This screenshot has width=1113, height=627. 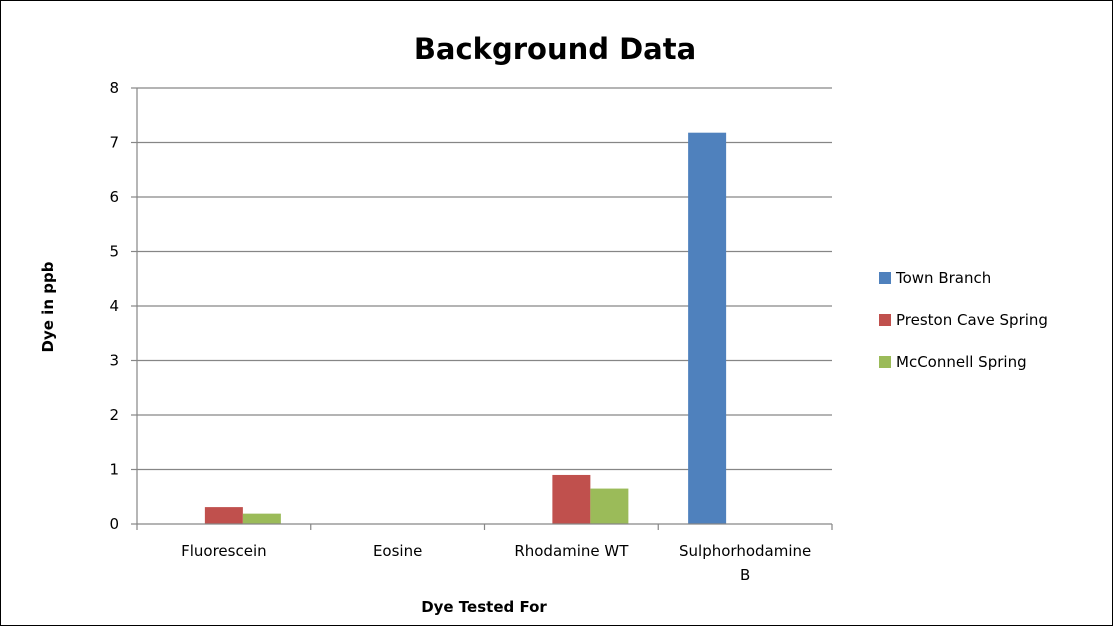 I want to click on legend-swatch-mcconnell-spring, so click(x=885, y=362).